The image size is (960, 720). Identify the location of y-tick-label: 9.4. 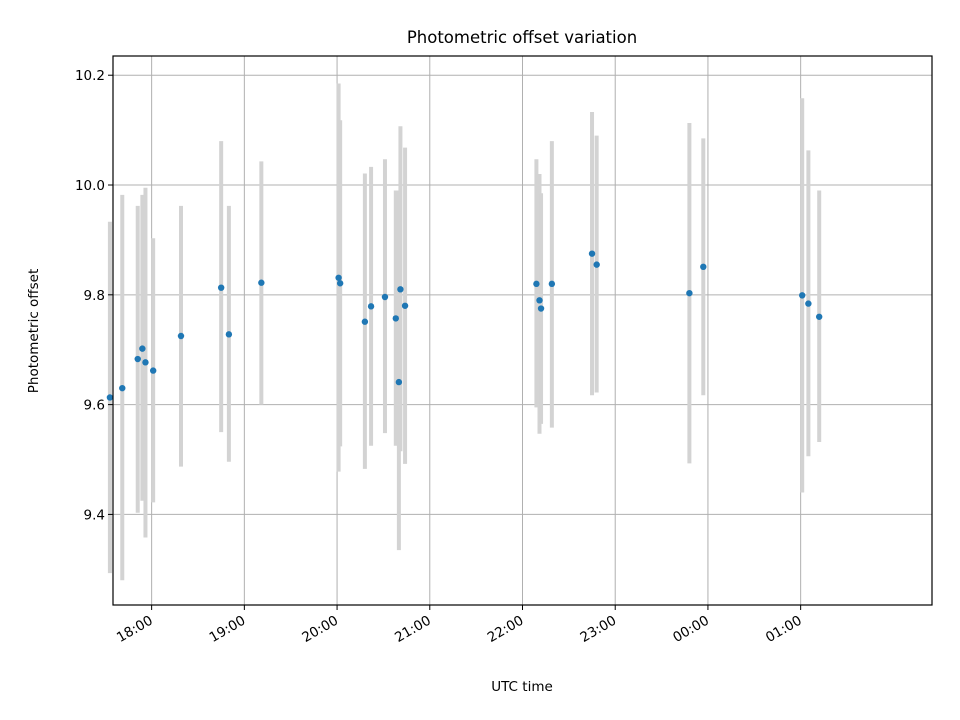
(94, 515).